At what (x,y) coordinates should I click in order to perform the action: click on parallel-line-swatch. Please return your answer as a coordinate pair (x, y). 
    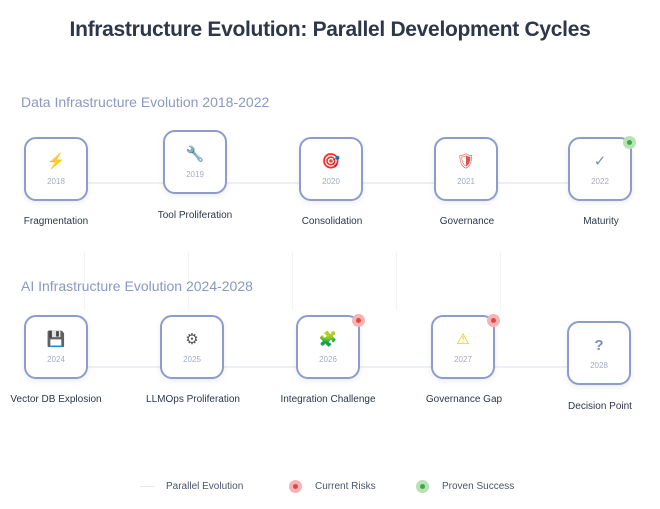
    Looking at the image, I should click on (147, 486).